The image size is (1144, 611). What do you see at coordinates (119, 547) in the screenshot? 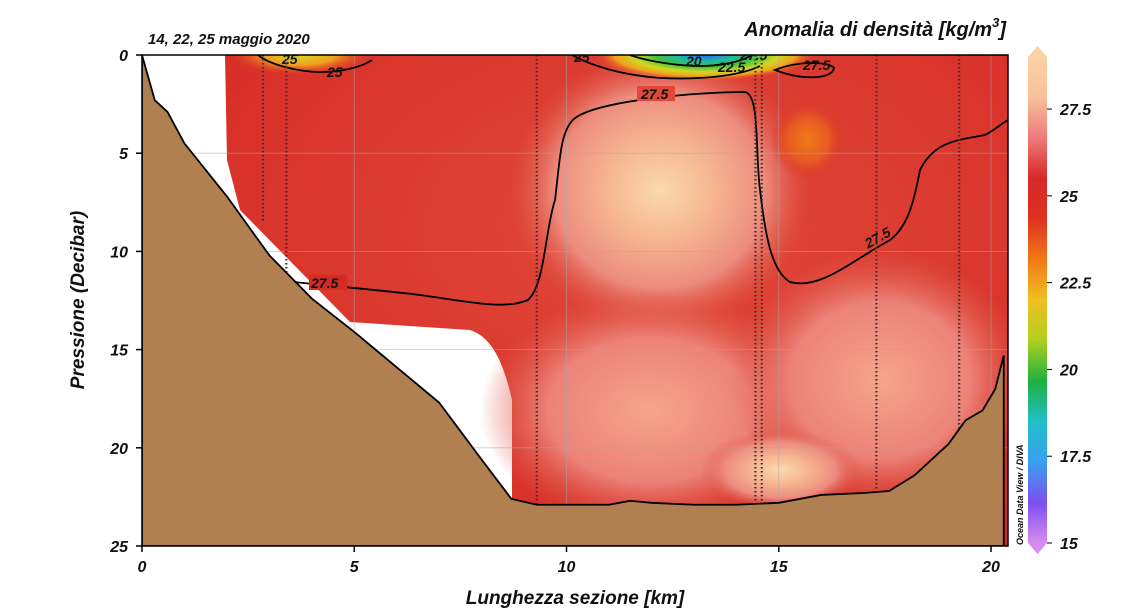
I see `y-tick-label: 25` at bounding box center [119, 547].